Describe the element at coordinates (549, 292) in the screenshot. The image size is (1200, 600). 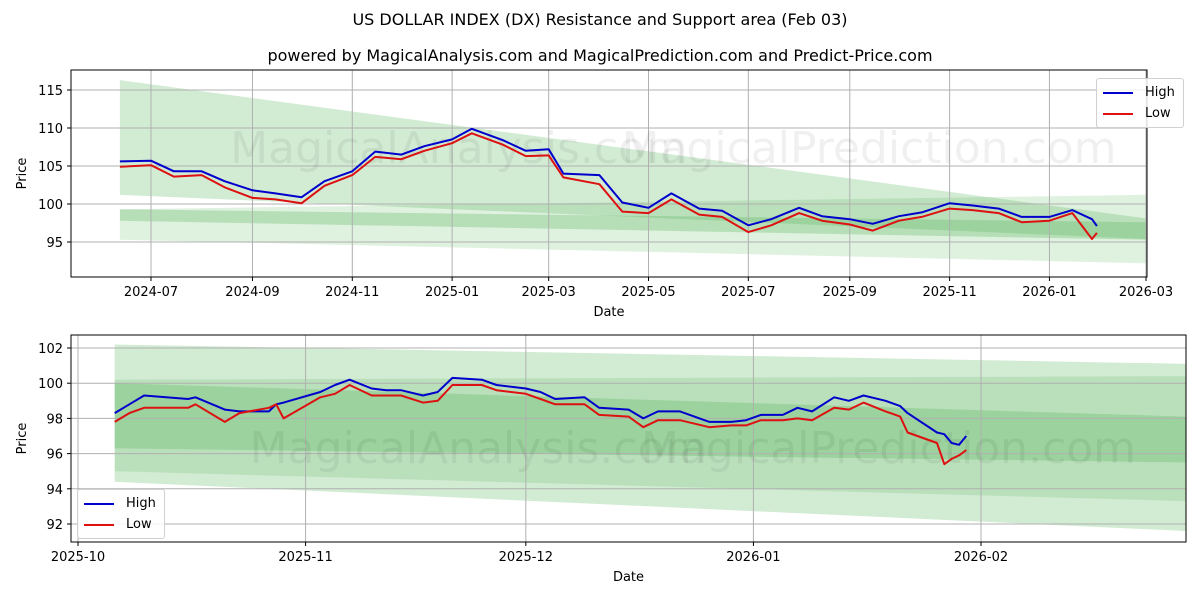
I see `x-tick-label: 2025-03` at that location.